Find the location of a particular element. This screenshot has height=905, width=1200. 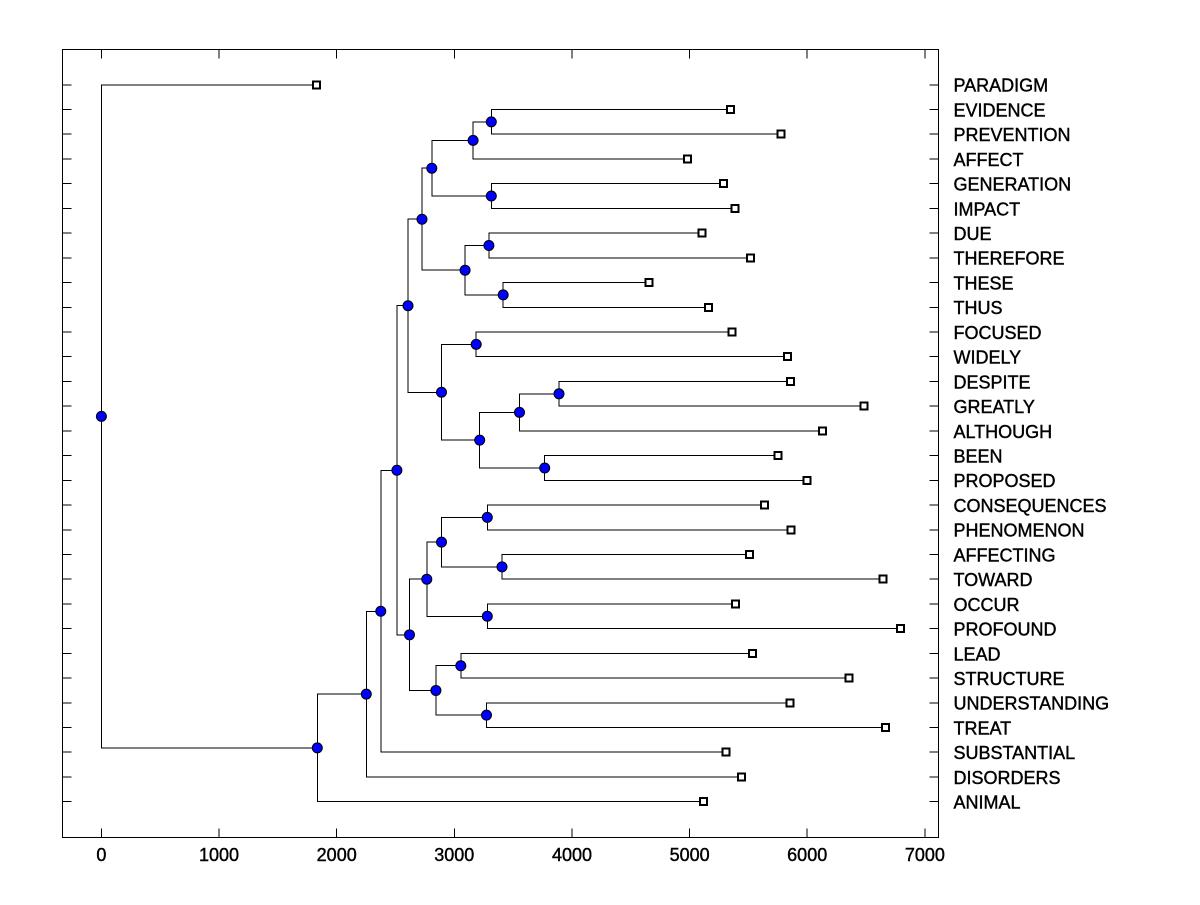

svg-text: PREVENTION is located at coordinates (1012, 135).